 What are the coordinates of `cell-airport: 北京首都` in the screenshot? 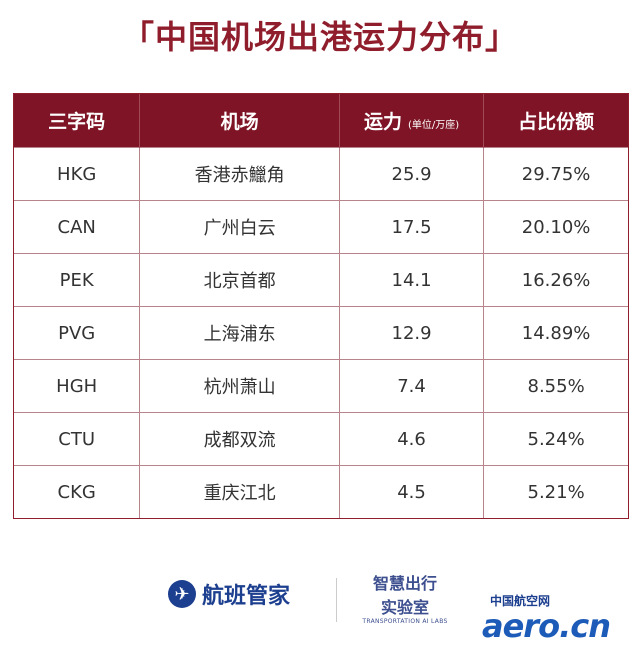 It's located at (239, 280).